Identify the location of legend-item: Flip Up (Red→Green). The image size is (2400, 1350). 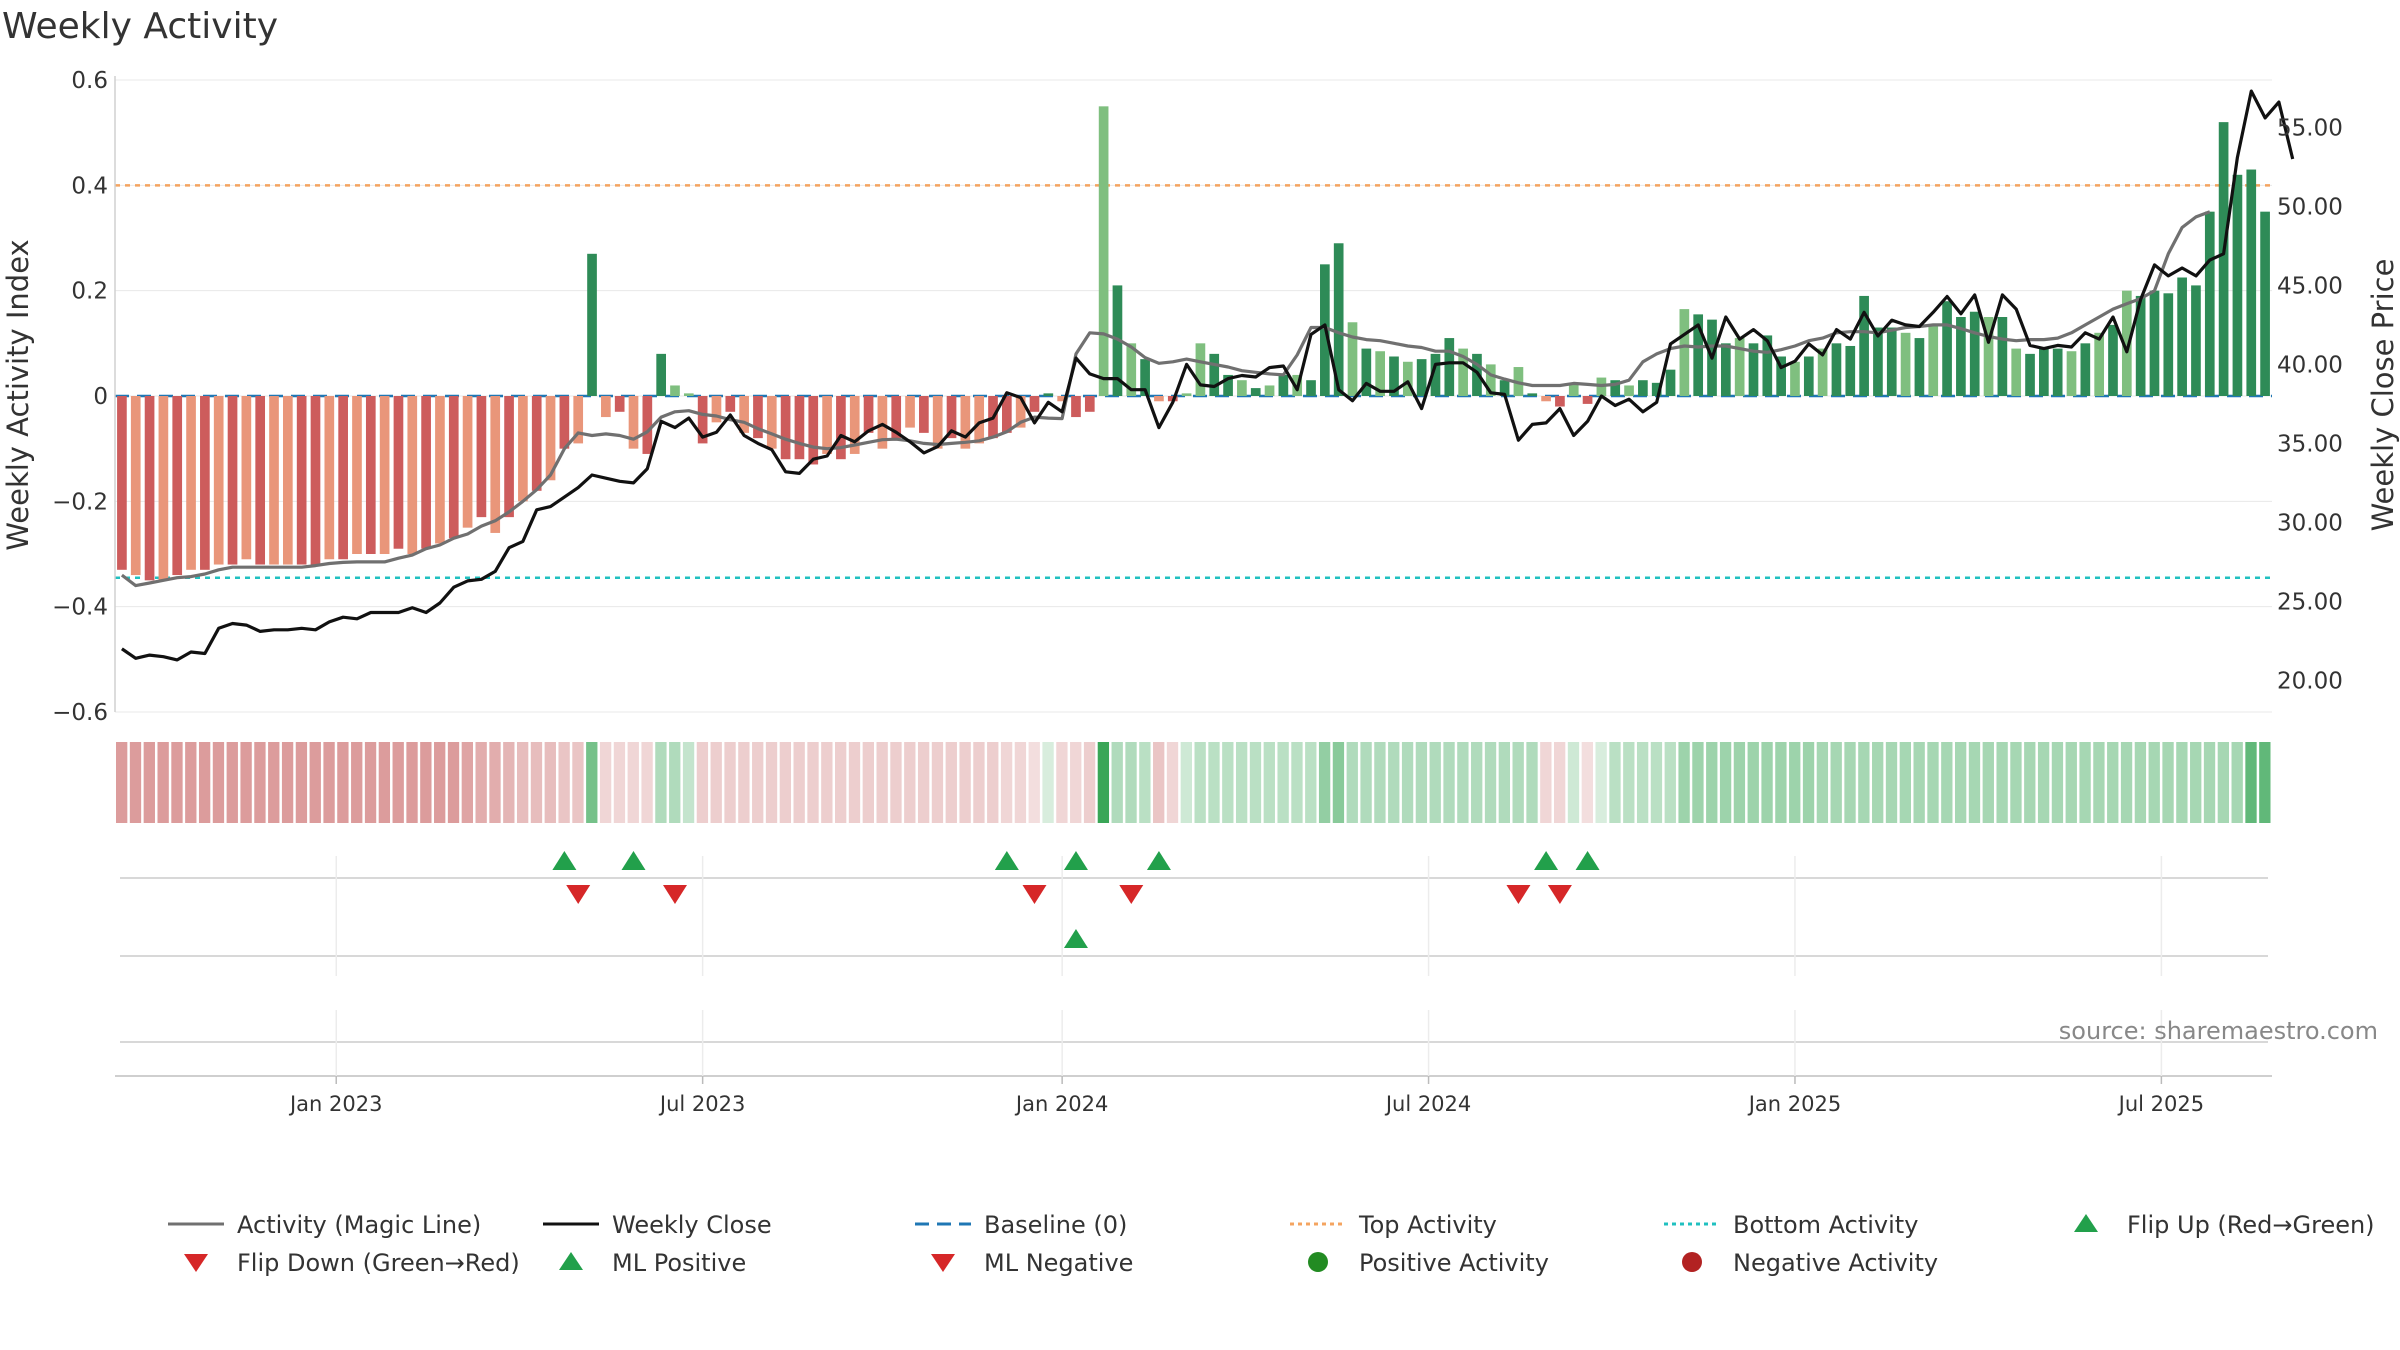
(2224, 1225).